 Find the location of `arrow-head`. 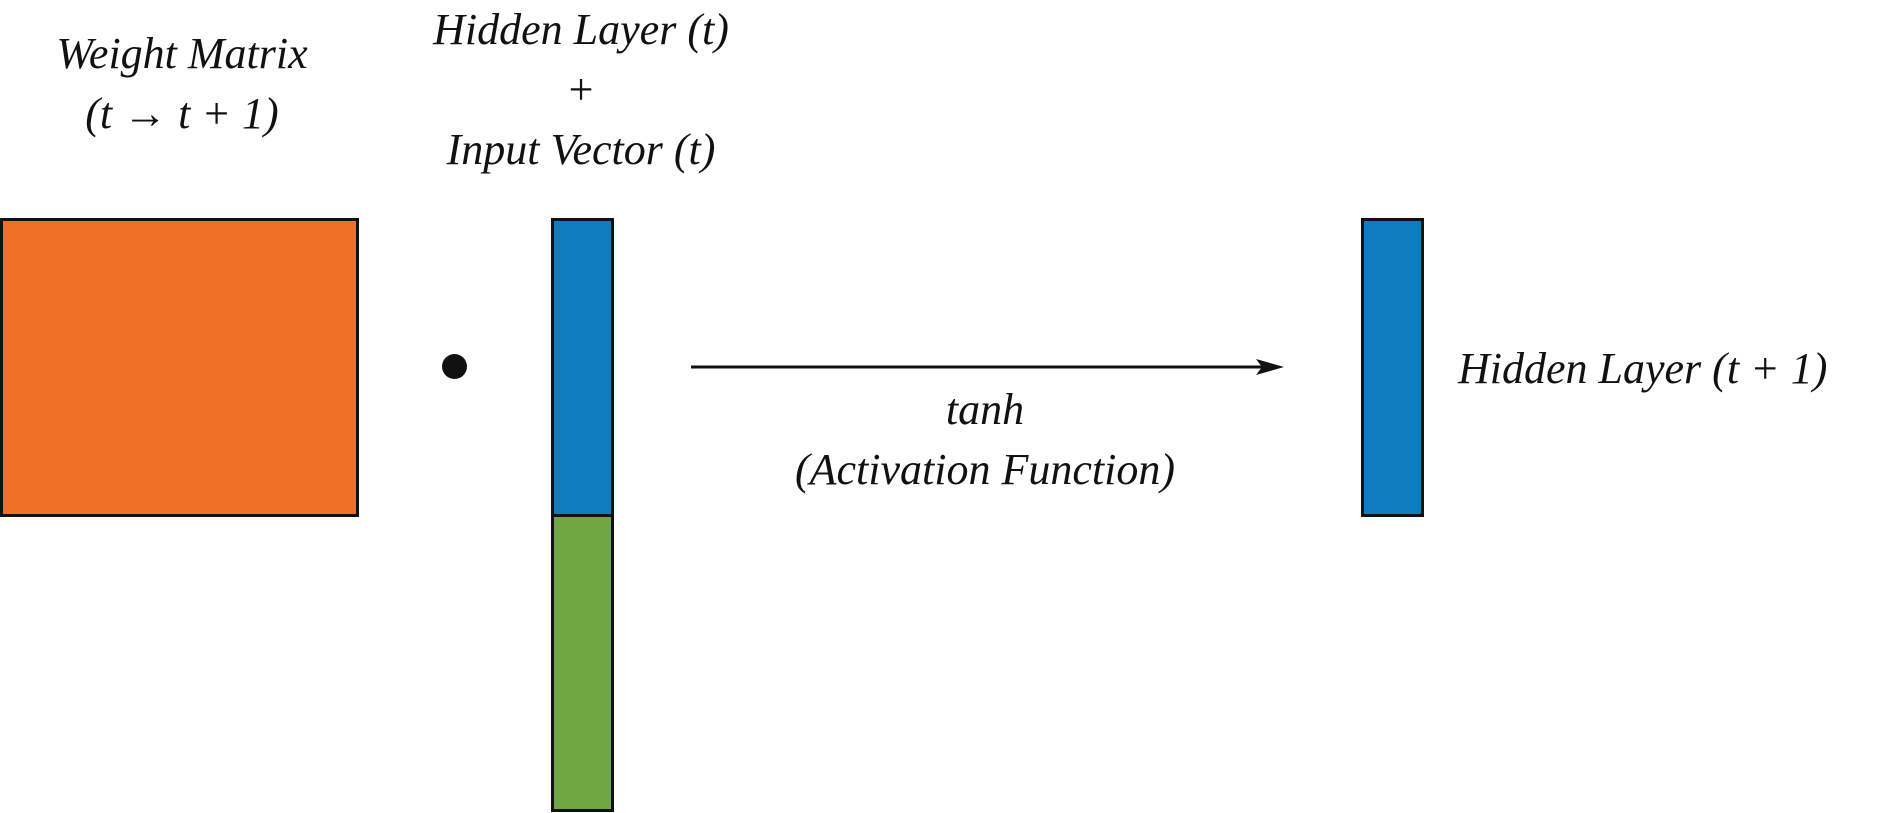

arrow-head is located at coordinates (1270, 367).